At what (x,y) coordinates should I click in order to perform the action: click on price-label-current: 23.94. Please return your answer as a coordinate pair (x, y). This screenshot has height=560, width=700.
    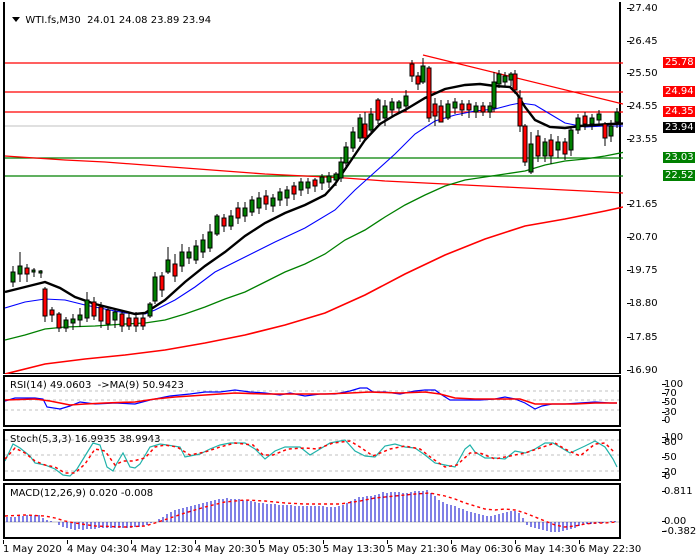
    Looking at the image, I should click on (679, 127).